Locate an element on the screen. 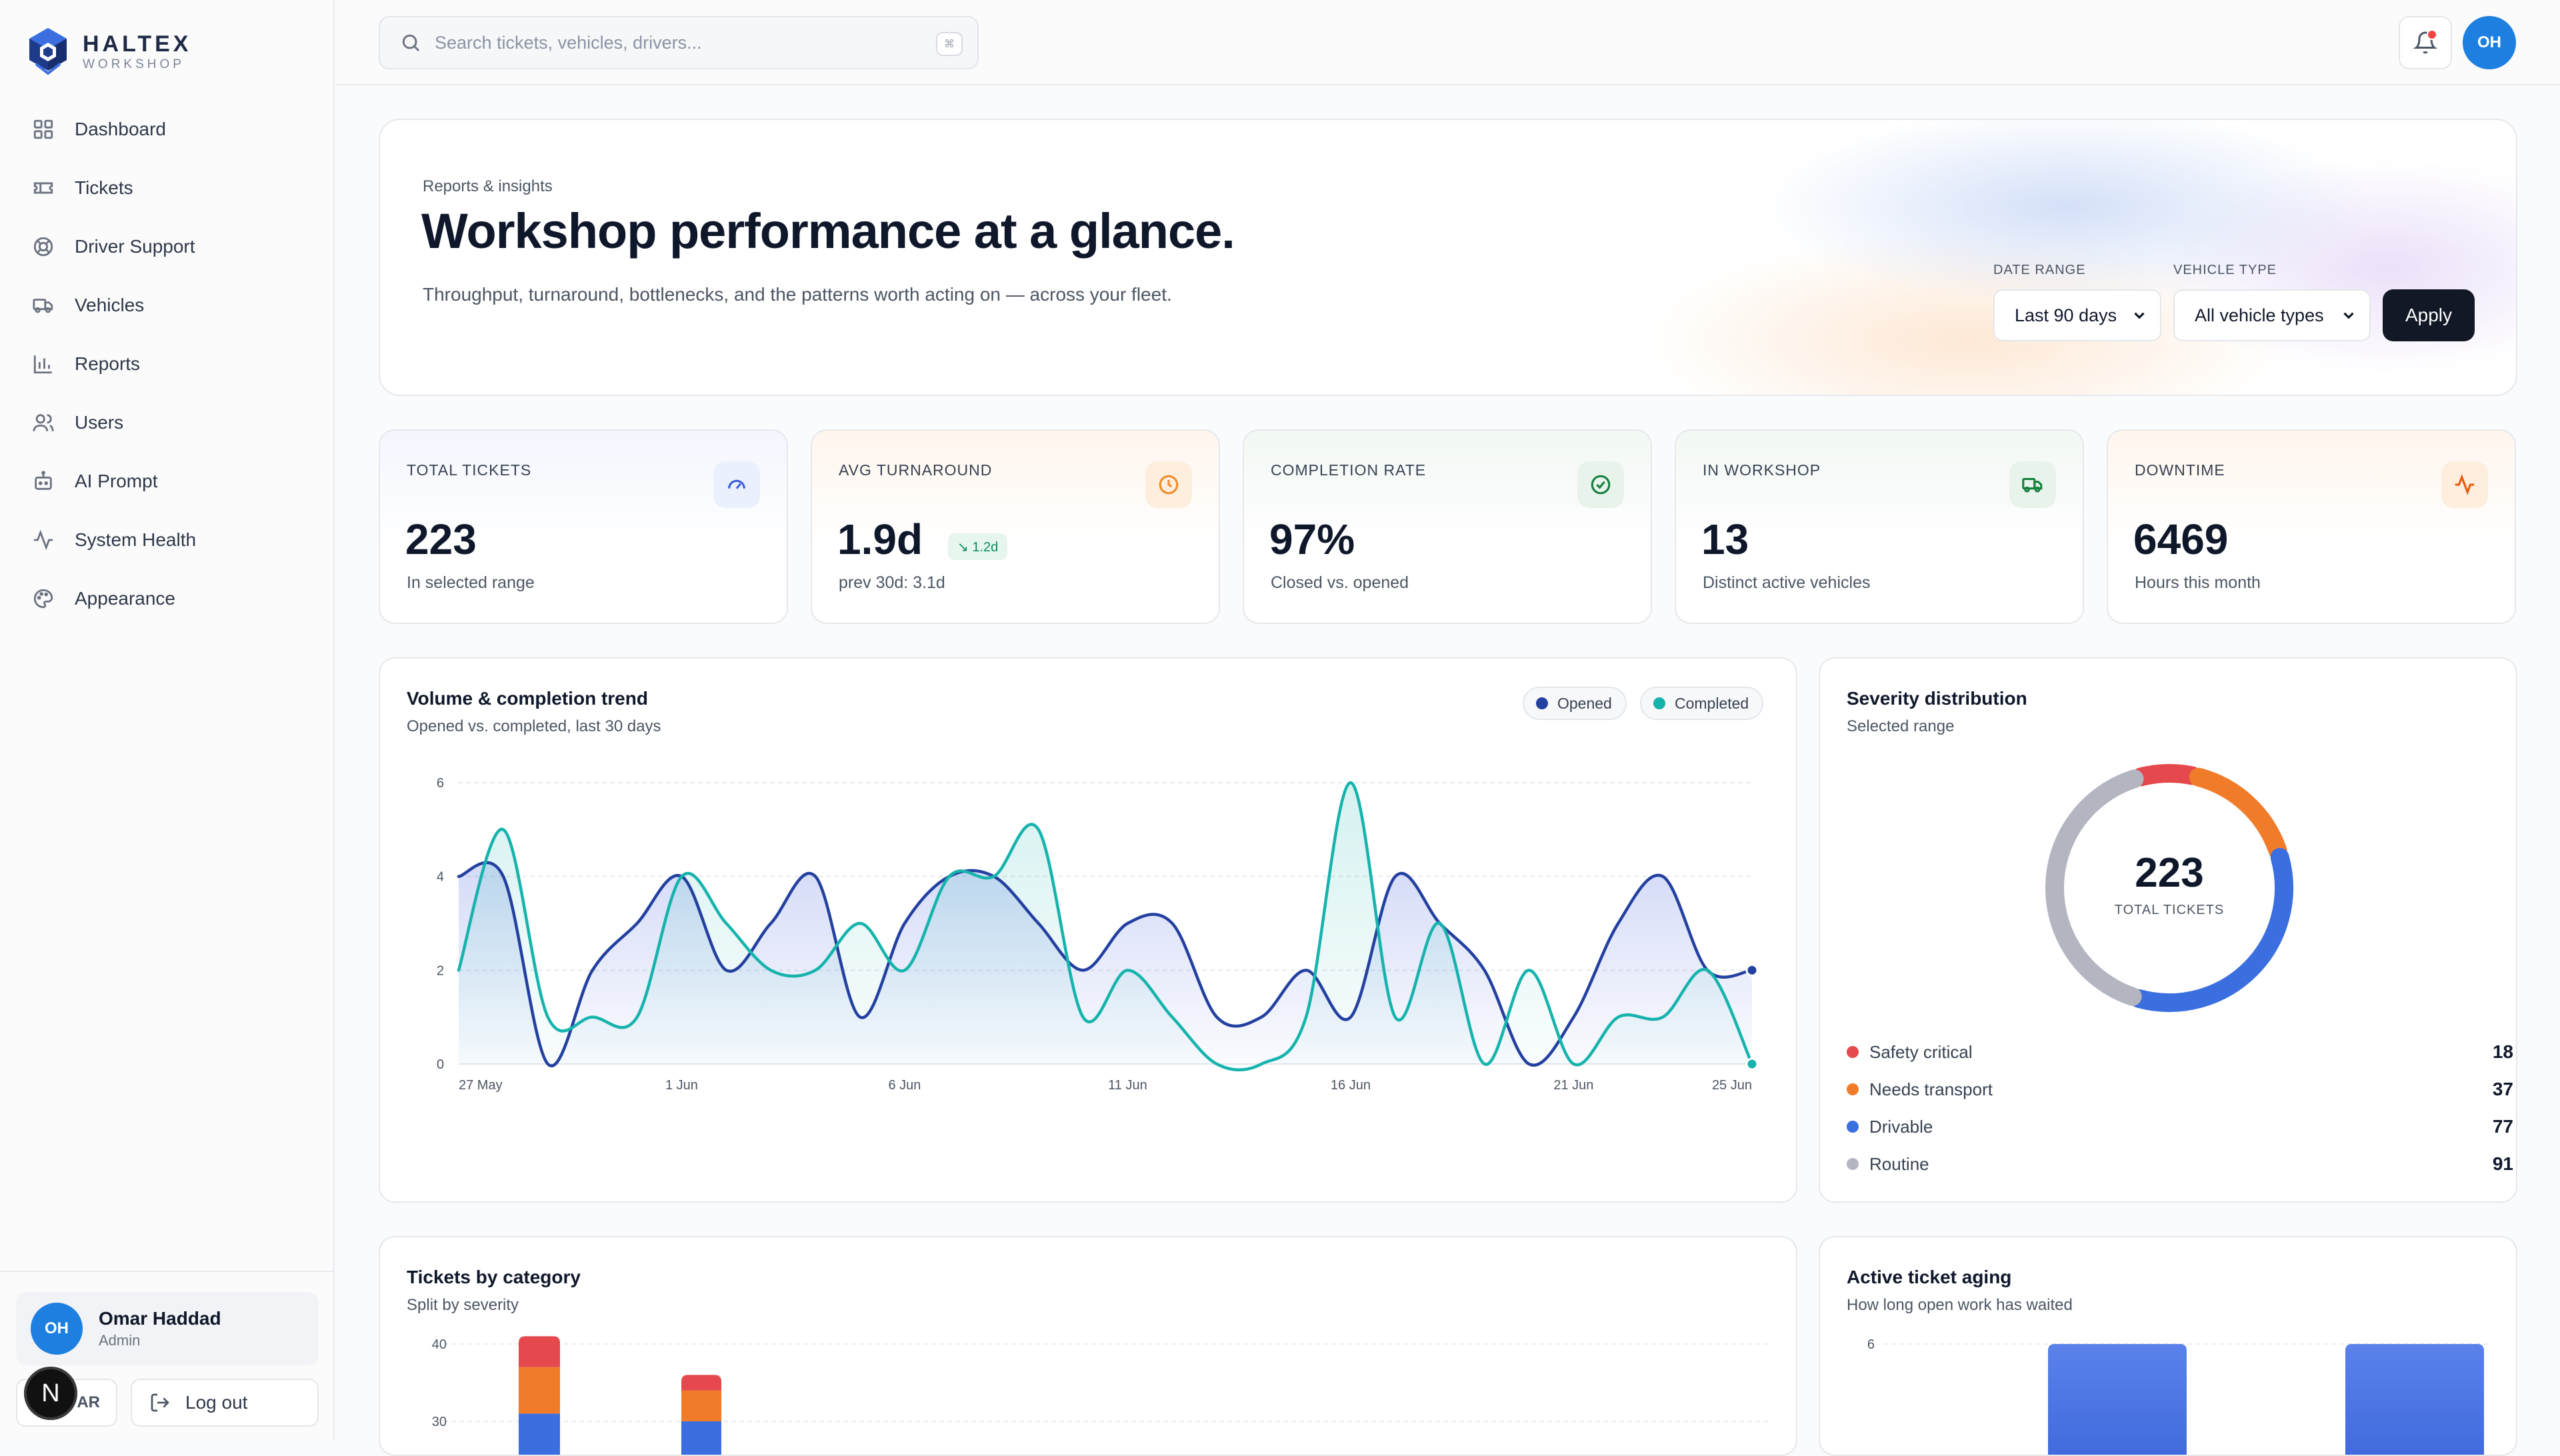  y-tick-label: 40 is located at coordinates (439, 1344).